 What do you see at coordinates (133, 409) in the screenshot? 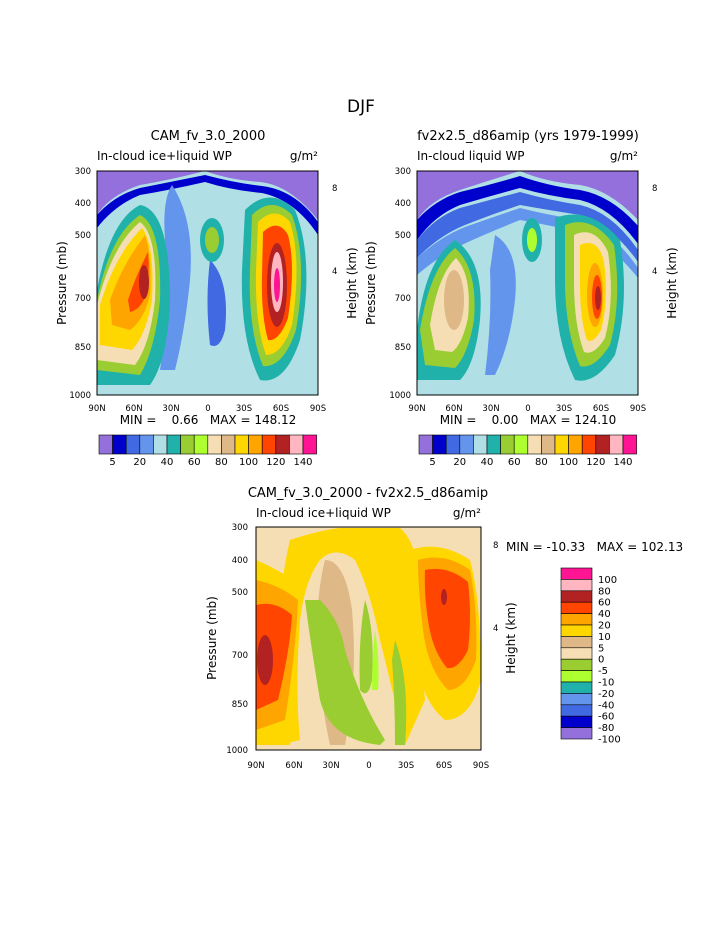
I see `panel-1-xtick-60n: 60N` at bounding box center [133, 409].